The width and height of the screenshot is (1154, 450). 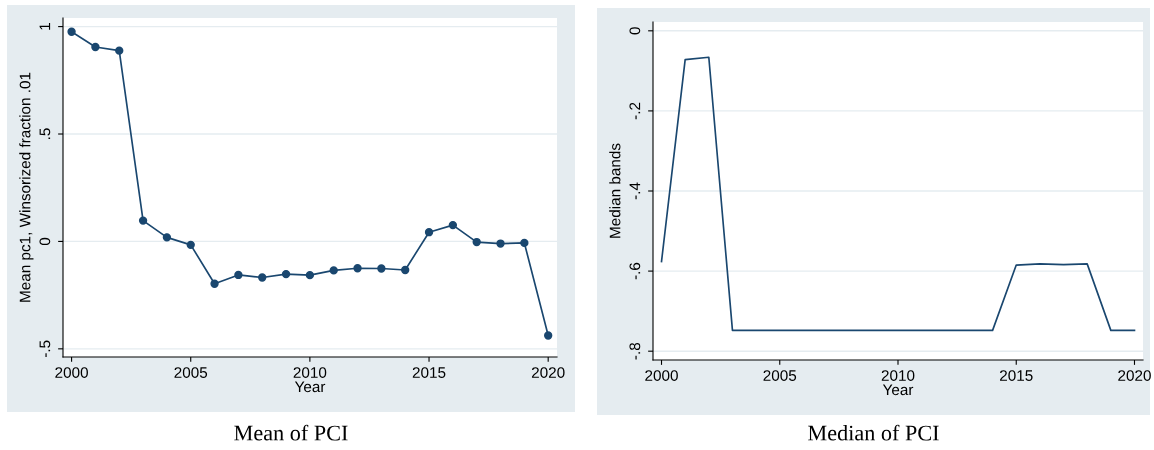 I want to click on y-tick-label: -.8, so click(x=635, y=351).